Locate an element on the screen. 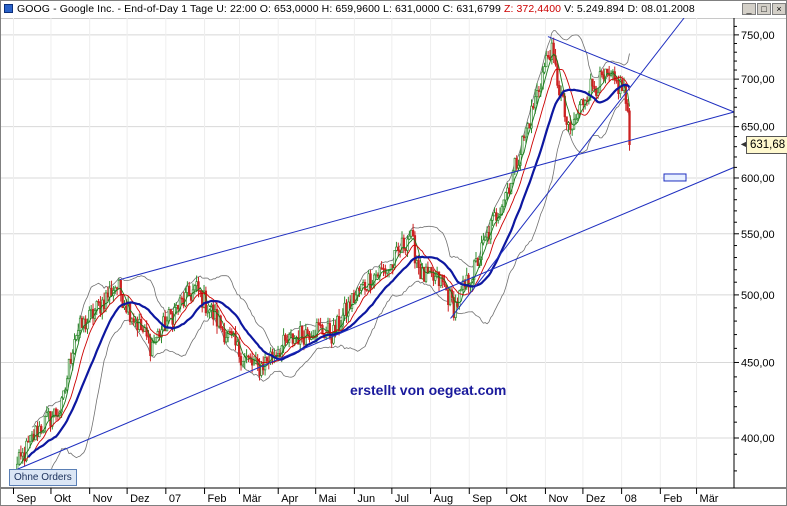 This screenshot has width=787, height=506. close-button: × is located at coordinates (779, 9).